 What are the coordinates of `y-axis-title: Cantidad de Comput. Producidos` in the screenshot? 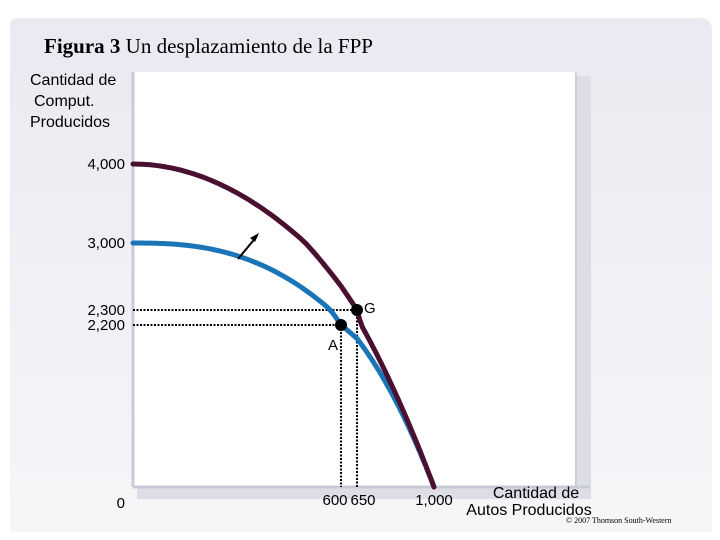 It's located at (85, 101).